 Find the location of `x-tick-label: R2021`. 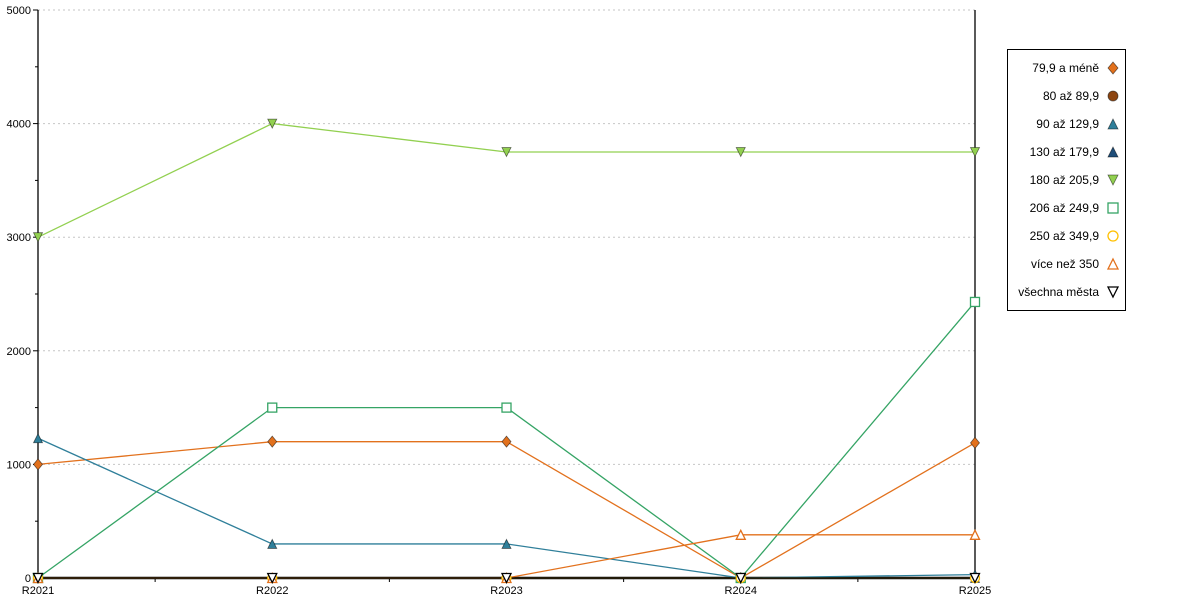

x-tick-label: R2021 is located at coordinates (38, 591).